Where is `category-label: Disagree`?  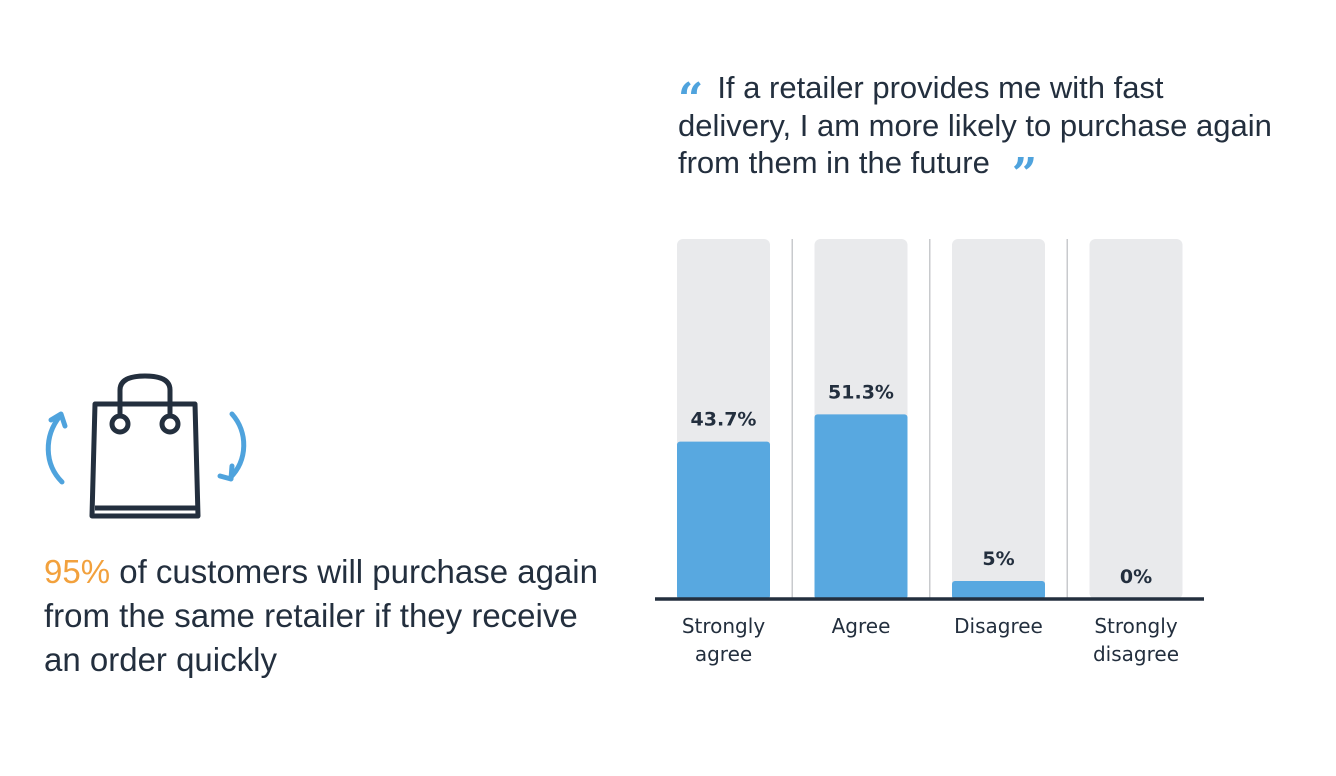 category-label: Disagree is located at coordinates (998, 626).